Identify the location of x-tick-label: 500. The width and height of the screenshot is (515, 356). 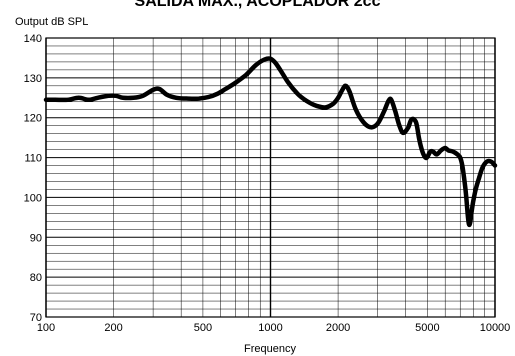
(203, 328).